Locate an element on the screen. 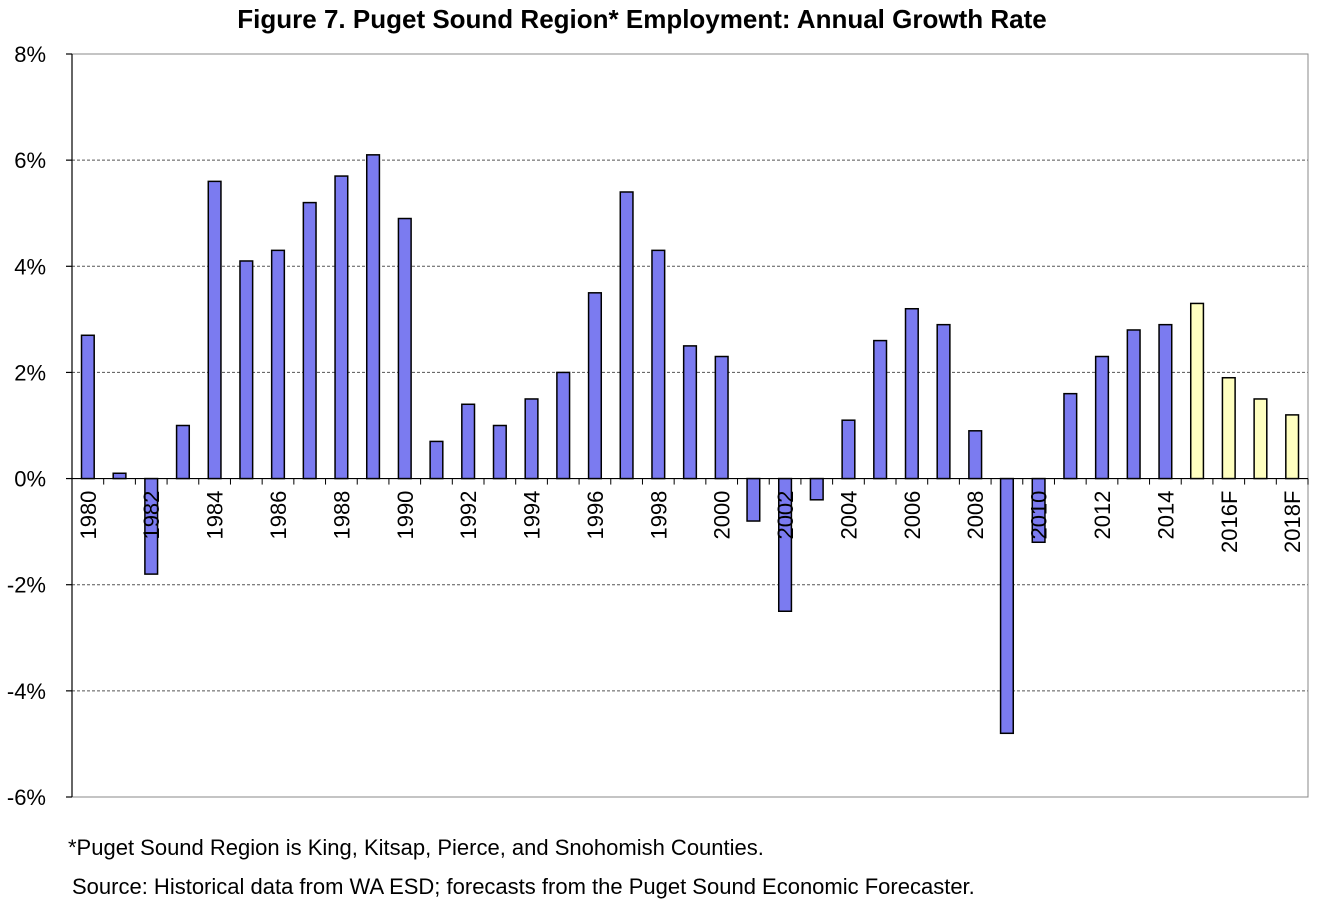  y-axis-ticks: -6% -4% -2% 0% 2% 4% 6% 8% is located at coordinates (26, 426).